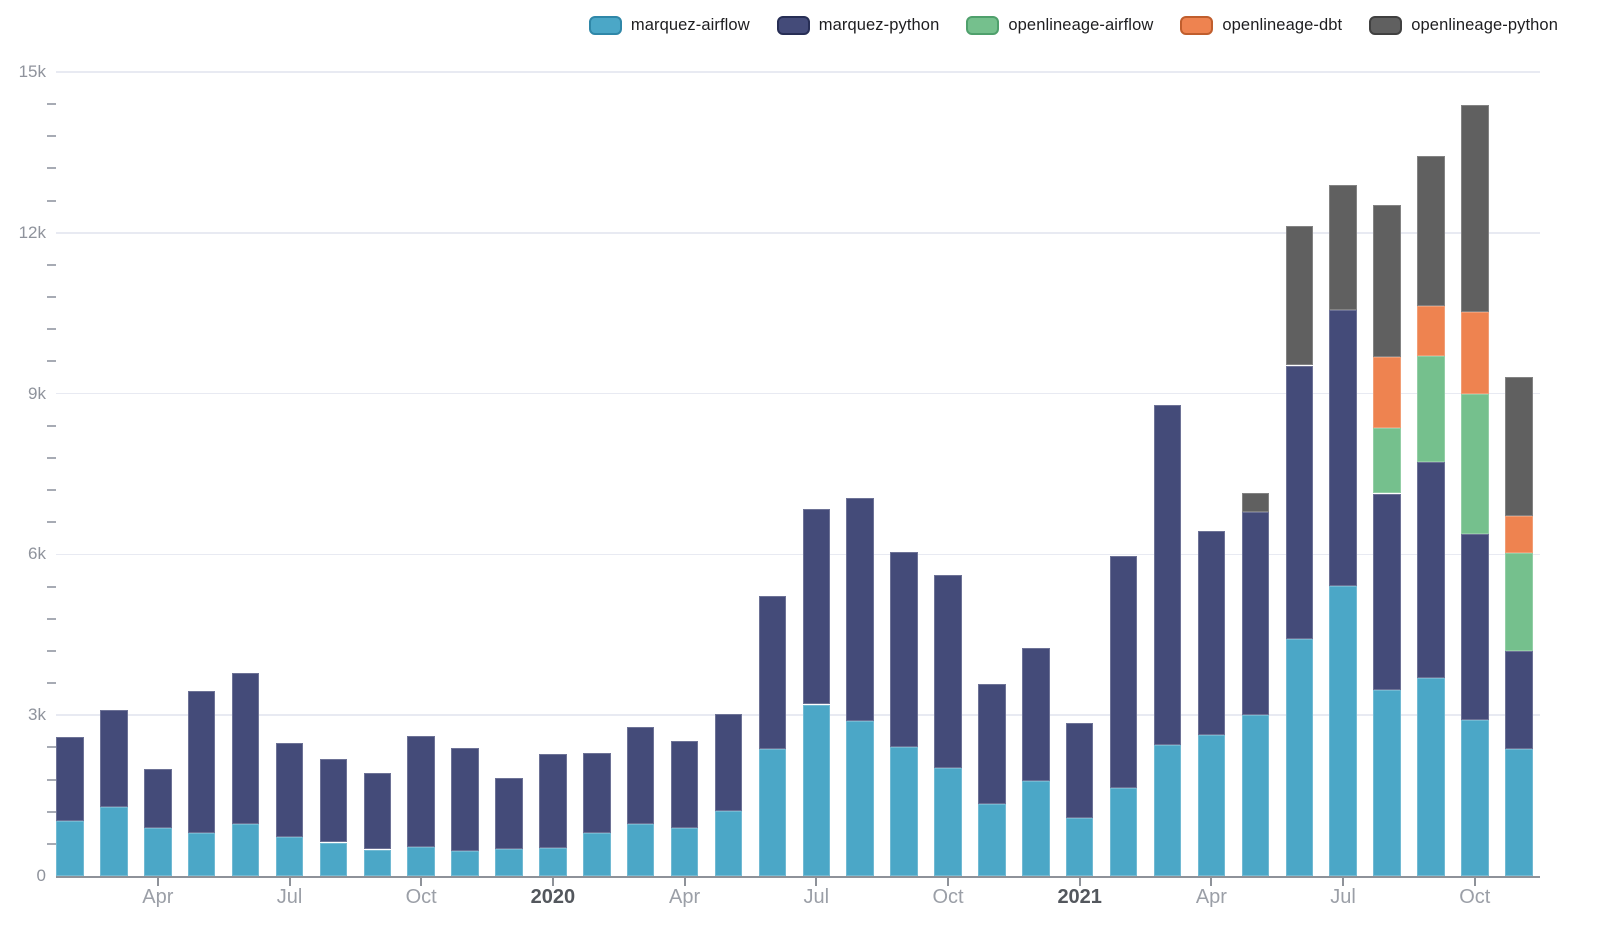  Describe the element at coordinates (1282, 24) in the screenshot. I see `legend-label: openlineage-dbt` at that location.